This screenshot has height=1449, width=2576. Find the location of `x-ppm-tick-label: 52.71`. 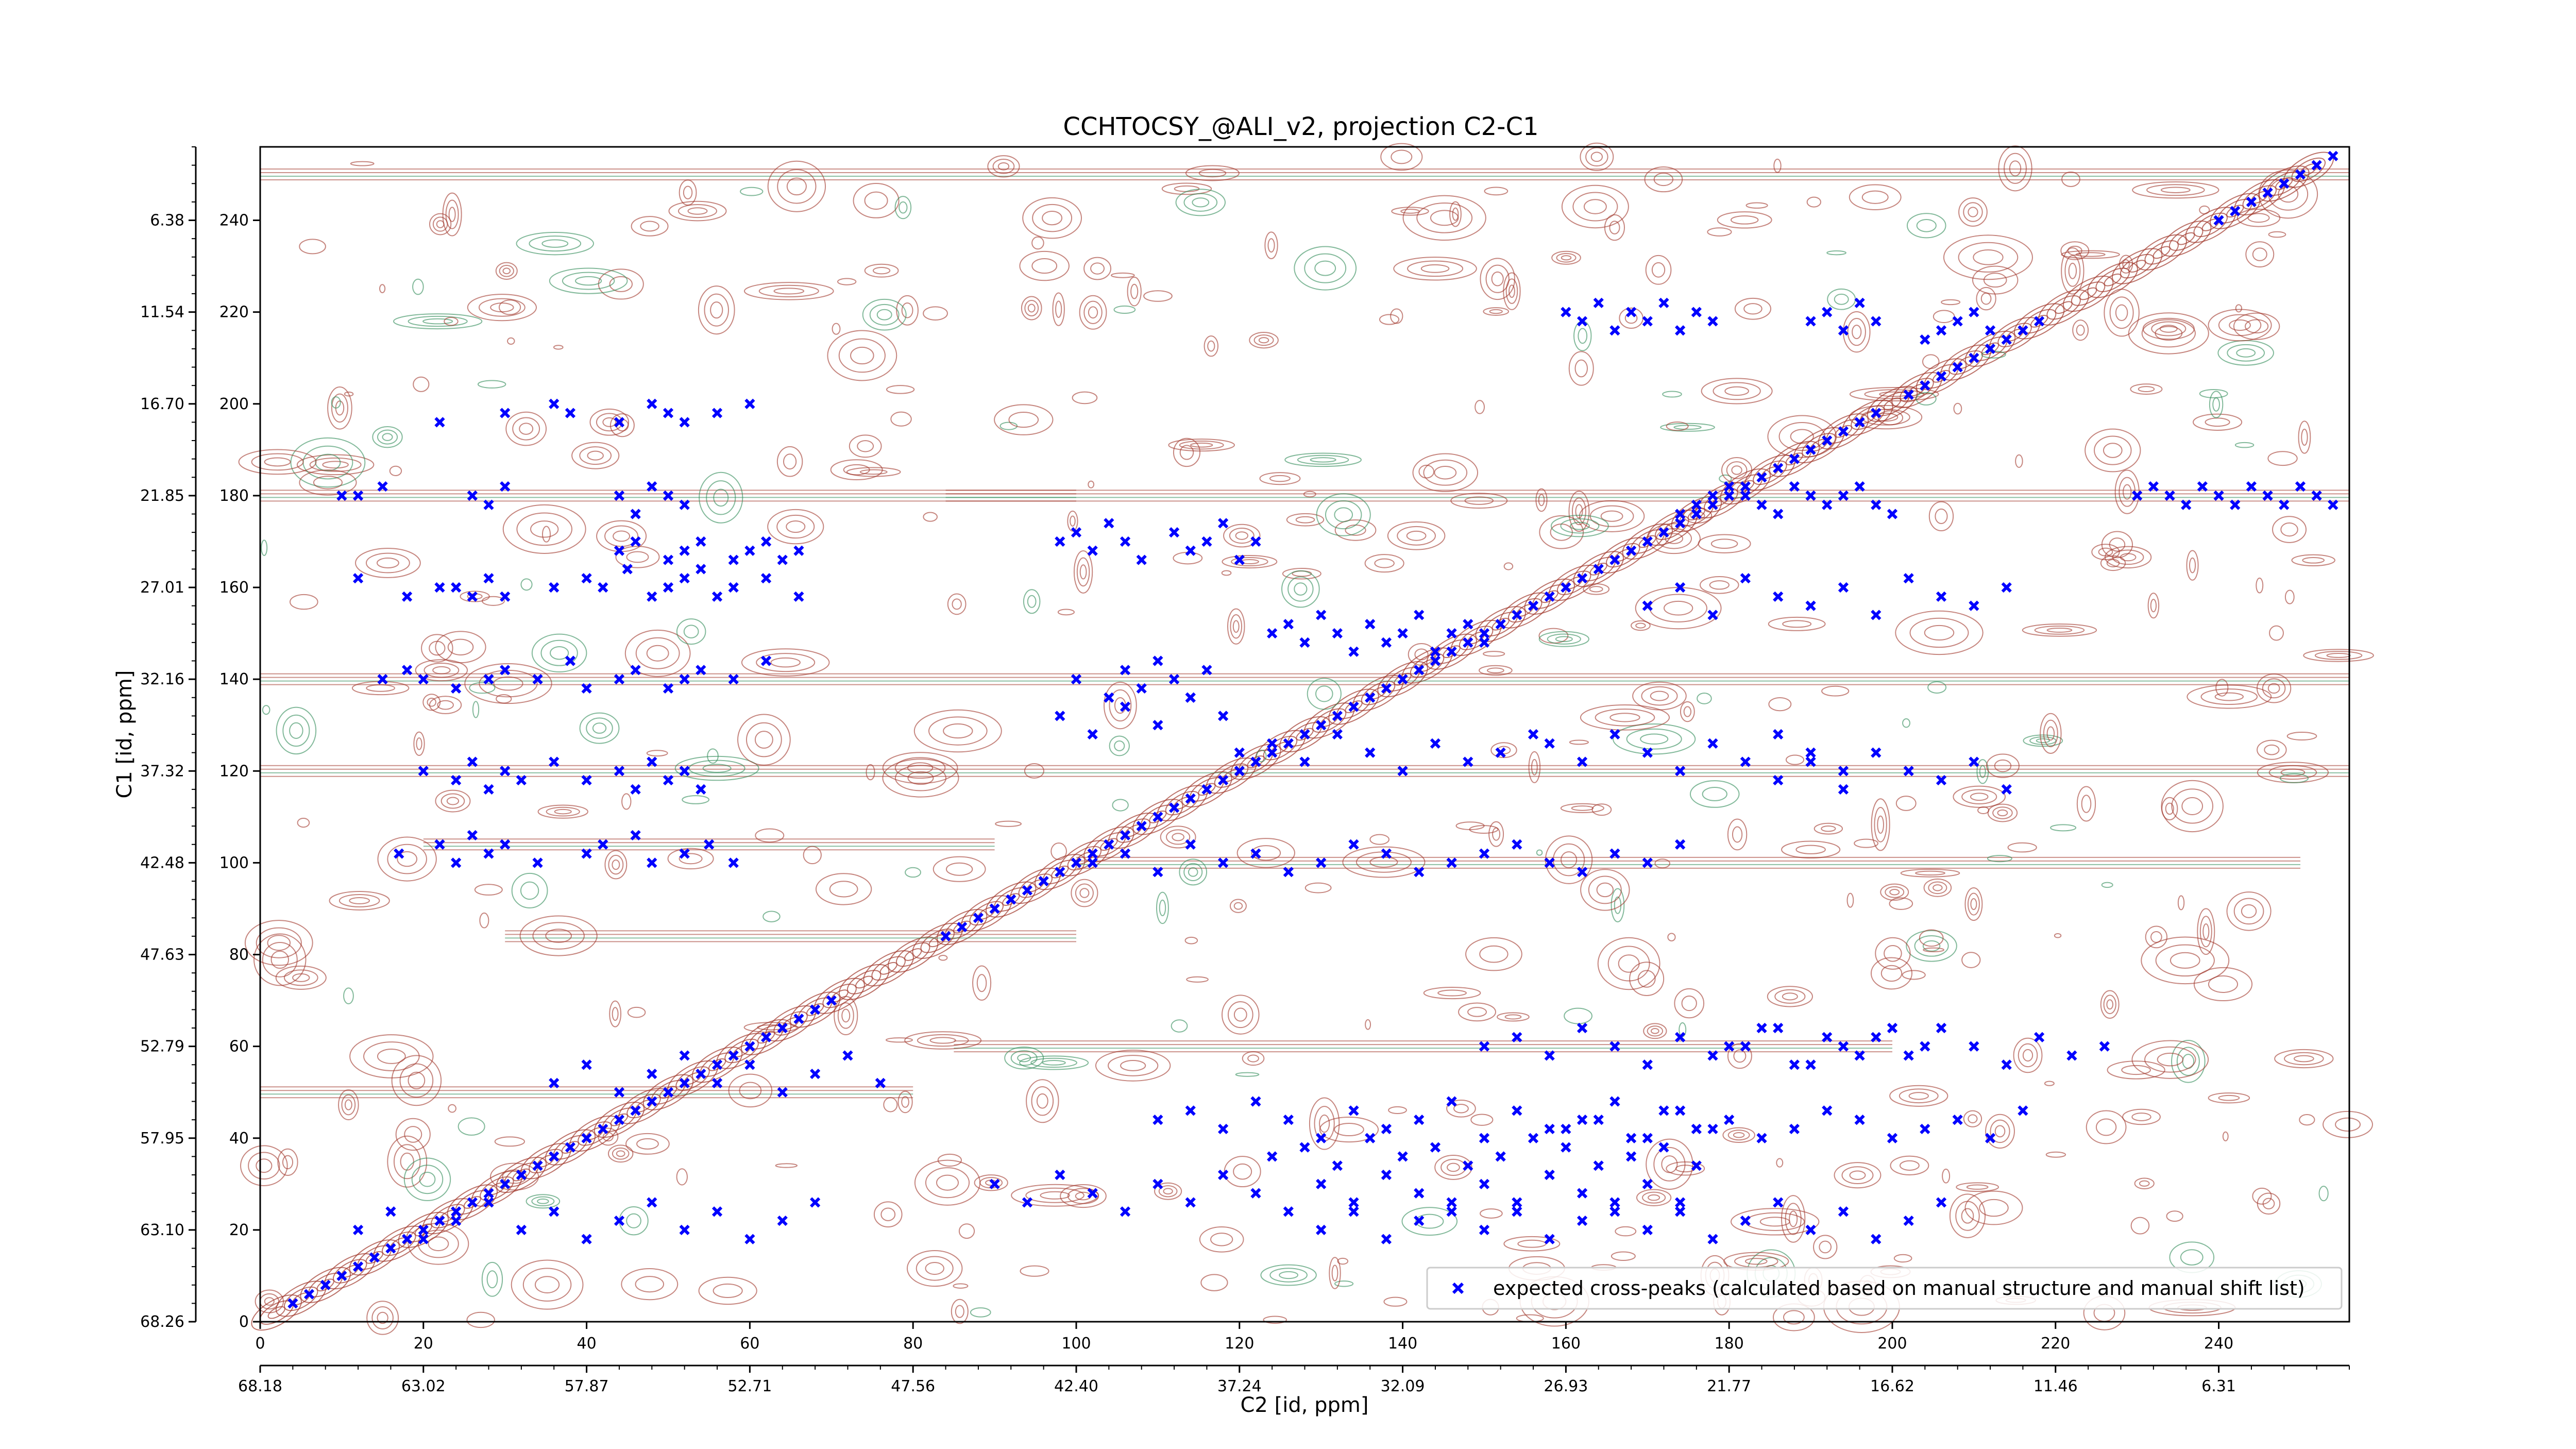

x-ppm-tick-label: 52.71 is located at coordinates (749, 1386).